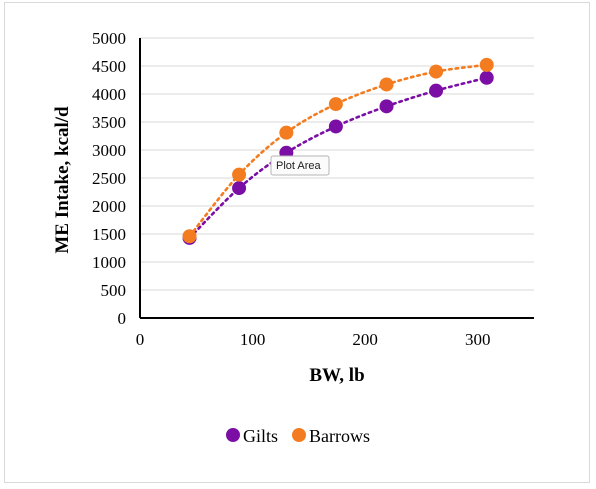  I want to click on x-tick-label: 0, so click(140, 339).